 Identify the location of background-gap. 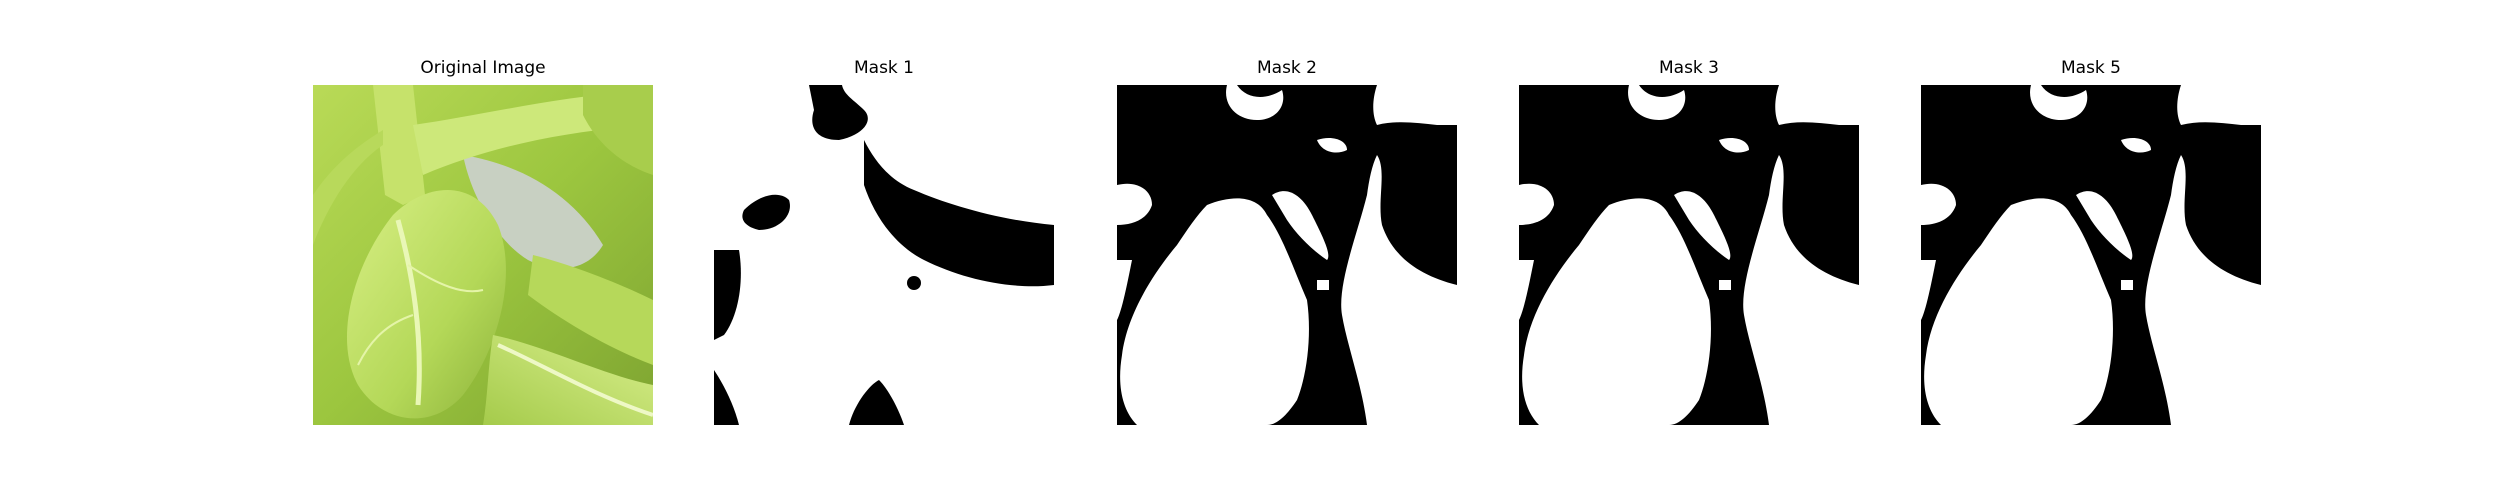
(533, 212).